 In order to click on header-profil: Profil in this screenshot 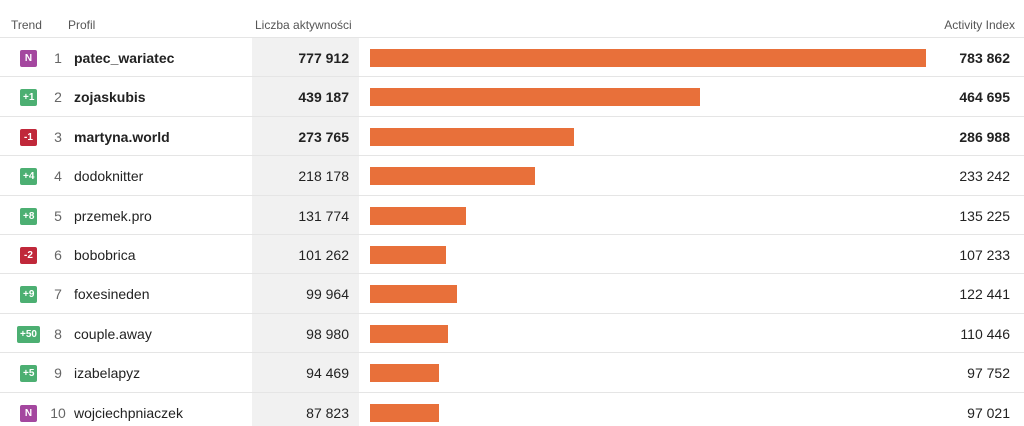, I will do `click(82, 25)`.